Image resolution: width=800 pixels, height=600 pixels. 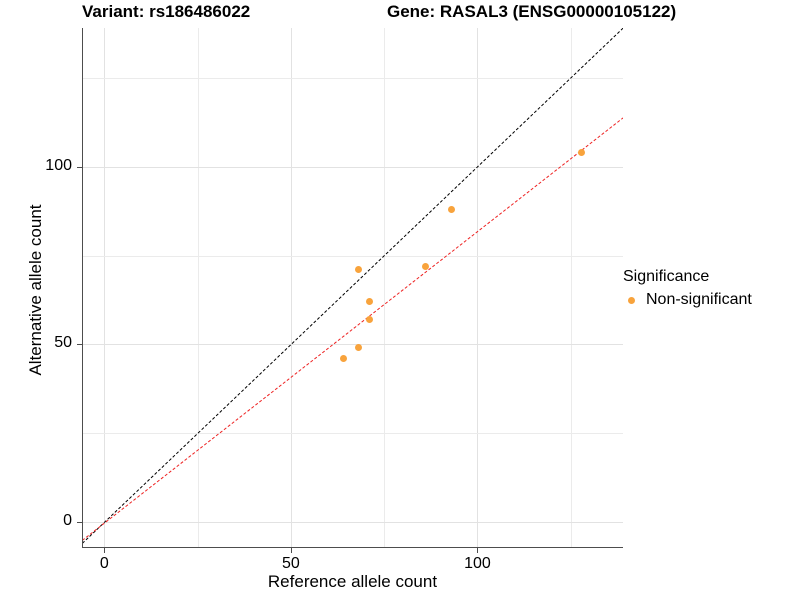 I want to click on legend-item: Non-significant, so click(x=711, y=300).